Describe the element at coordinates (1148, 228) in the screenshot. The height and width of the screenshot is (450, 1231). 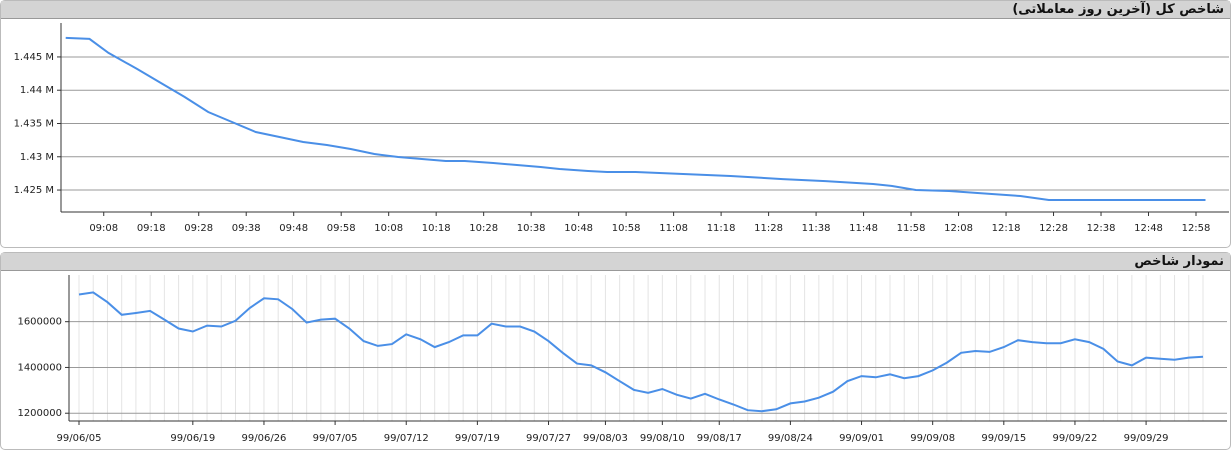
I see `x-tick-label: 12:48` at that location.